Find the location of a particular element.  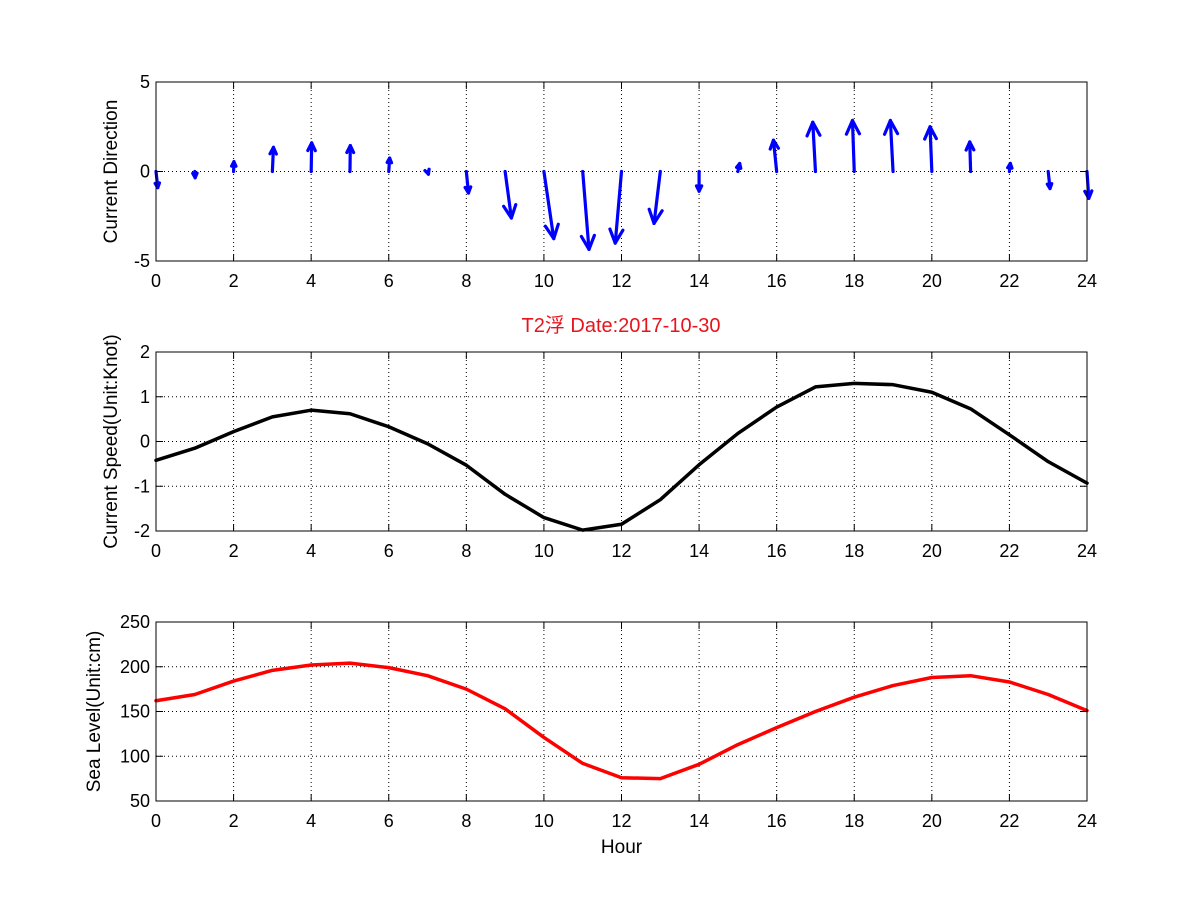

y-tick-label: -1 is located at coordinates (142, 486).